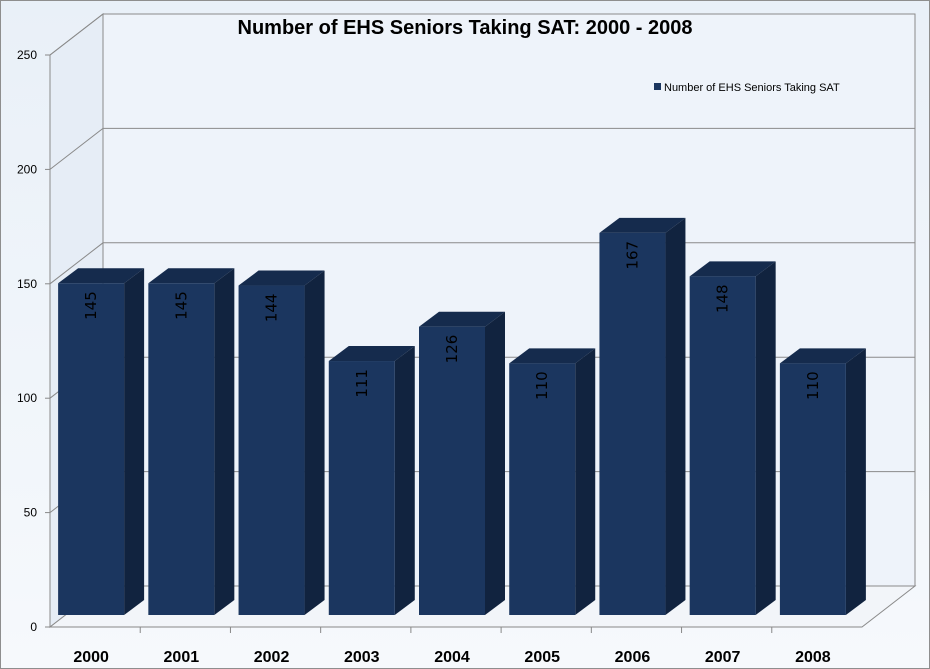 This screenshot has width=930, height=669. What do you see at coordinates (723, 657) in the screenshot?
I see `x-tick-label: 2007` at bounding box center [723, 657].